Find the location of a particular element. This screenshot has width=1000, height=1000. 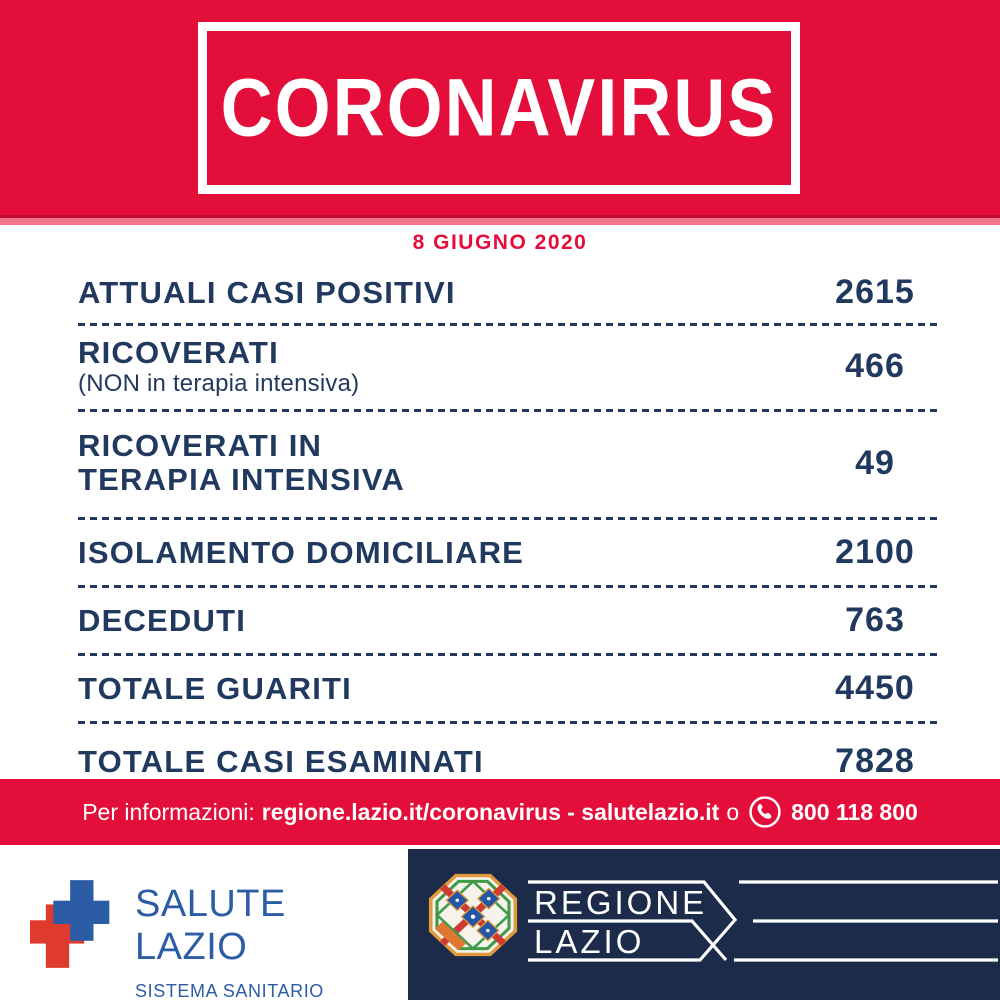

salute-lazio-cross-icon is located at coordinates (70, 924).